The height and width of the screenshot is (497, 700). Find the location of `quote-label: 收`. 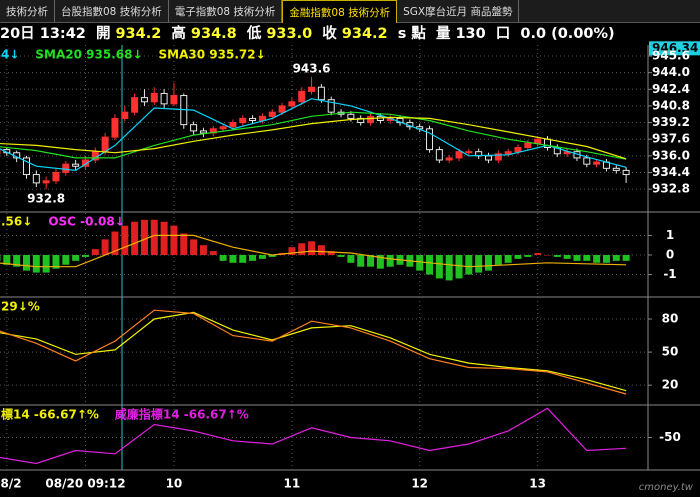

quote-label: 收 is located at coordinates (329, 34).